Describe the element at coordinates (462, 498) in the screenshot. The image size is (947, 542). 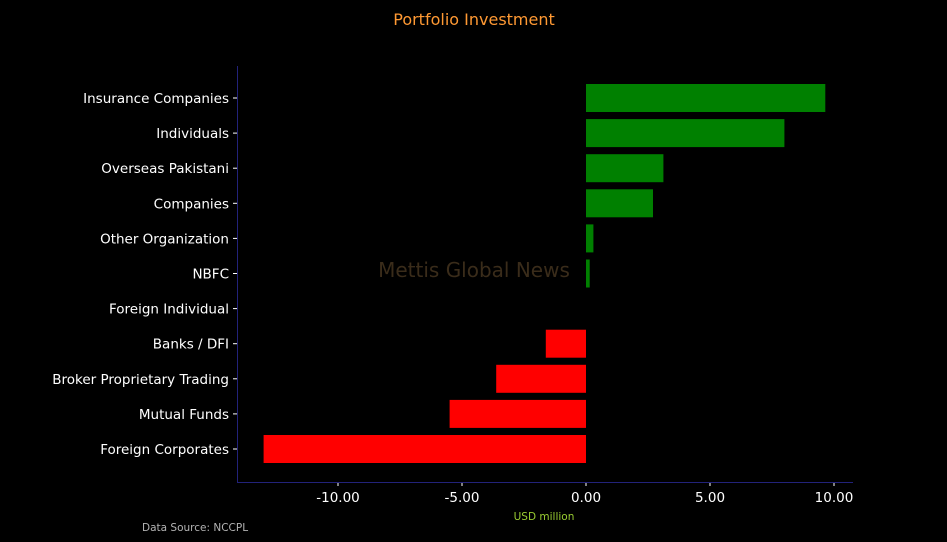
I see `x-tick-label: -5.00` at that location.